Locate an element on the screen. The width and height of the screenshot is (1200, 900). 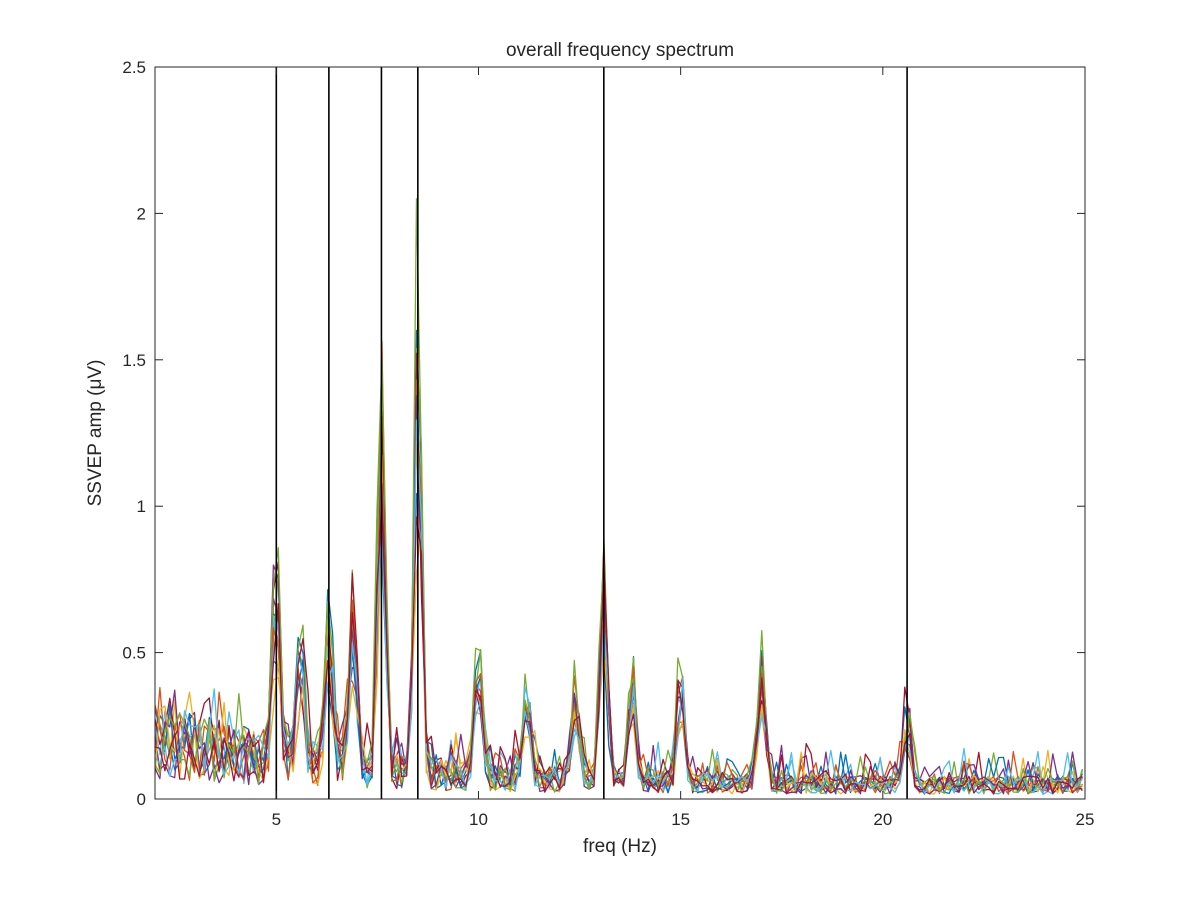
y-tick-label: 1.5 is located at coordinates (134, 360).